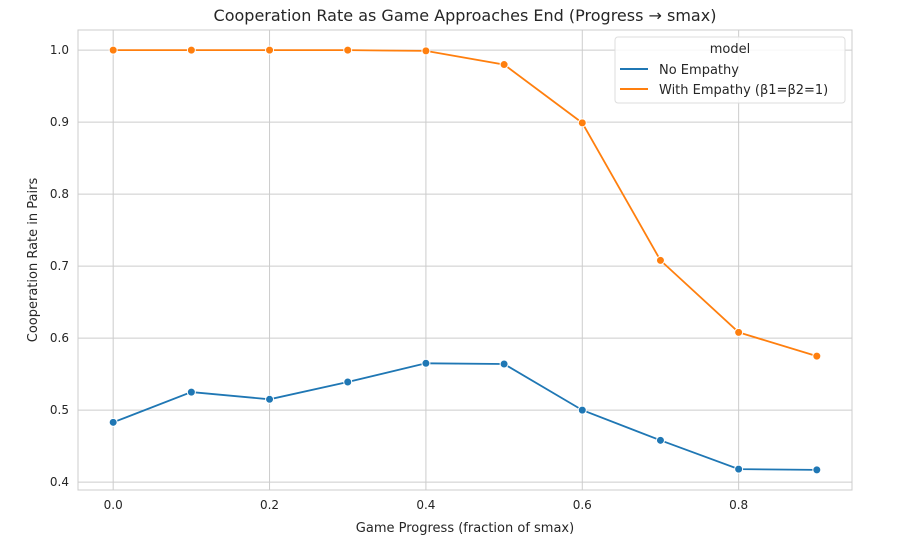 Image resolution: width=904 pixels, height=554 pixels. I want to click on legend-title: model, so click(730, 49).